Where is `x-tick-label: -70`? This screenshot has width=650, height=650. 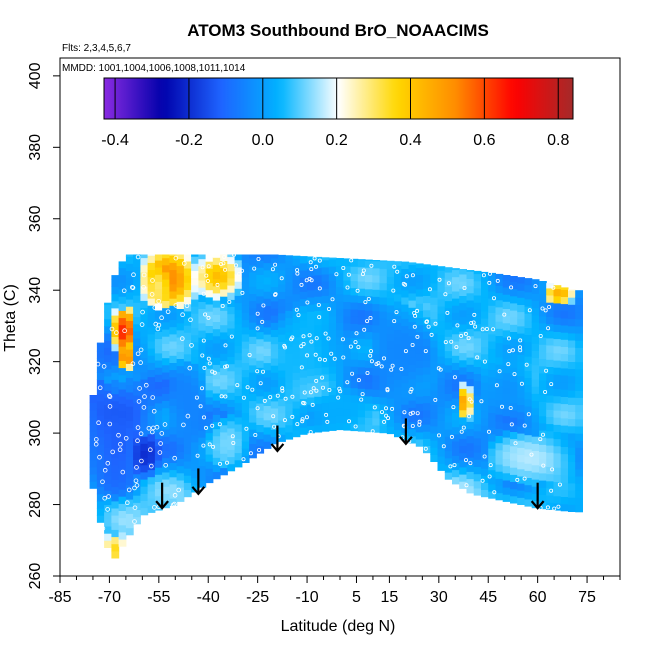
x-tick-label: -70 is located at coordinates (109, 597).